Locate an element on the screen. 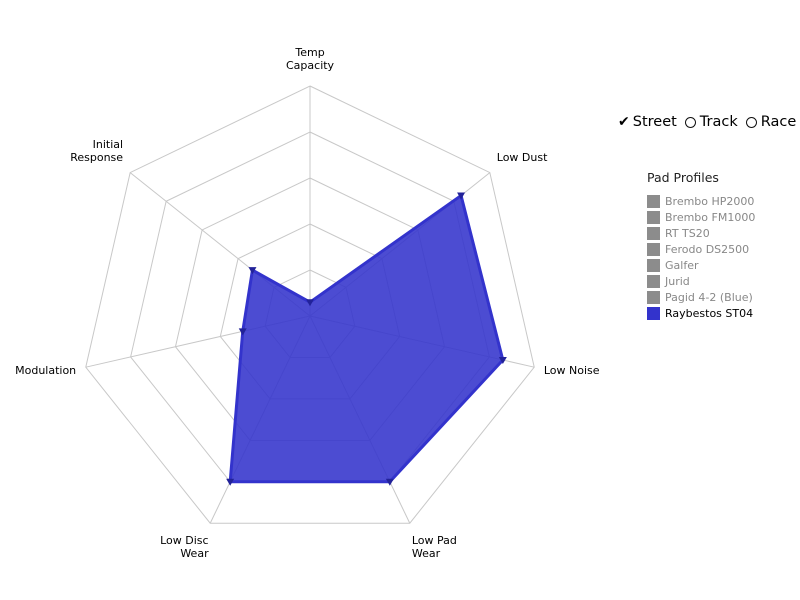  legend-item: Galfer is located at coordinates (701, 265).